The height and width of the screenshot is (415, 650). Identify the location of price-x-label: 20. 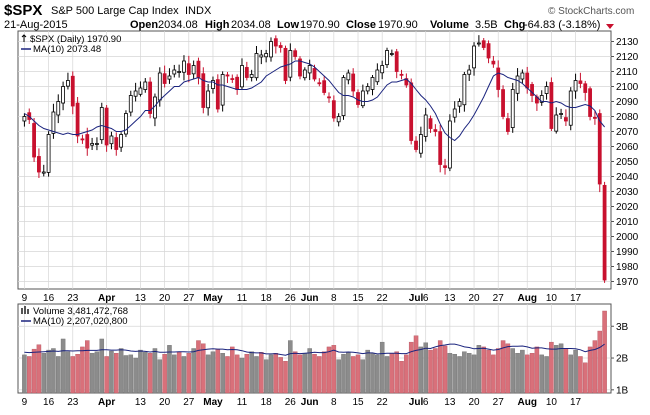
(165, 298).